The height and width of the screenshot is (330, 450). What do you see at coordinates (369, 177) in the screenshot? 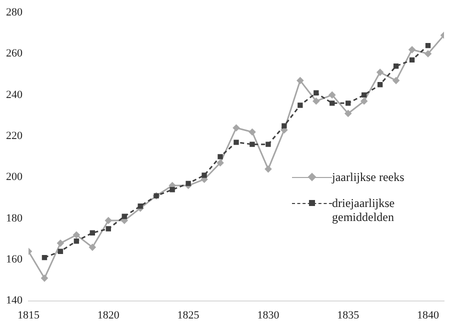
I see `legend-label: jaarlijkse reeks` at bounding box center [369, 177].